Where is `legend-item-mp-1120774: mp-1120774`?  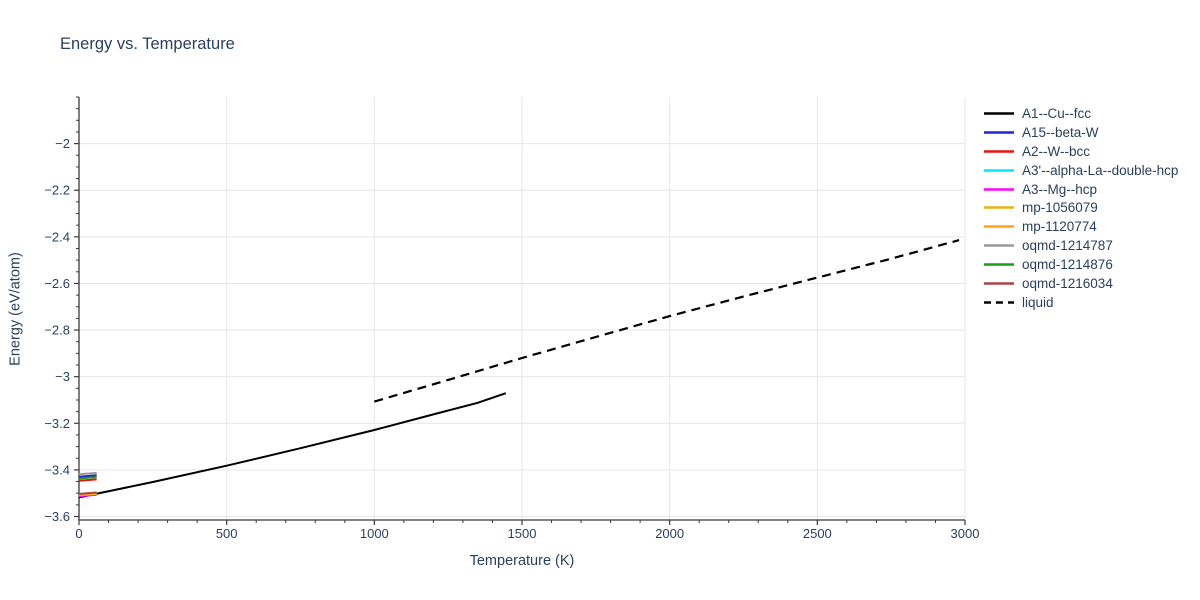 legend-item-mp-1120774: mp-1120774 is located at coordinates (1081, 226).